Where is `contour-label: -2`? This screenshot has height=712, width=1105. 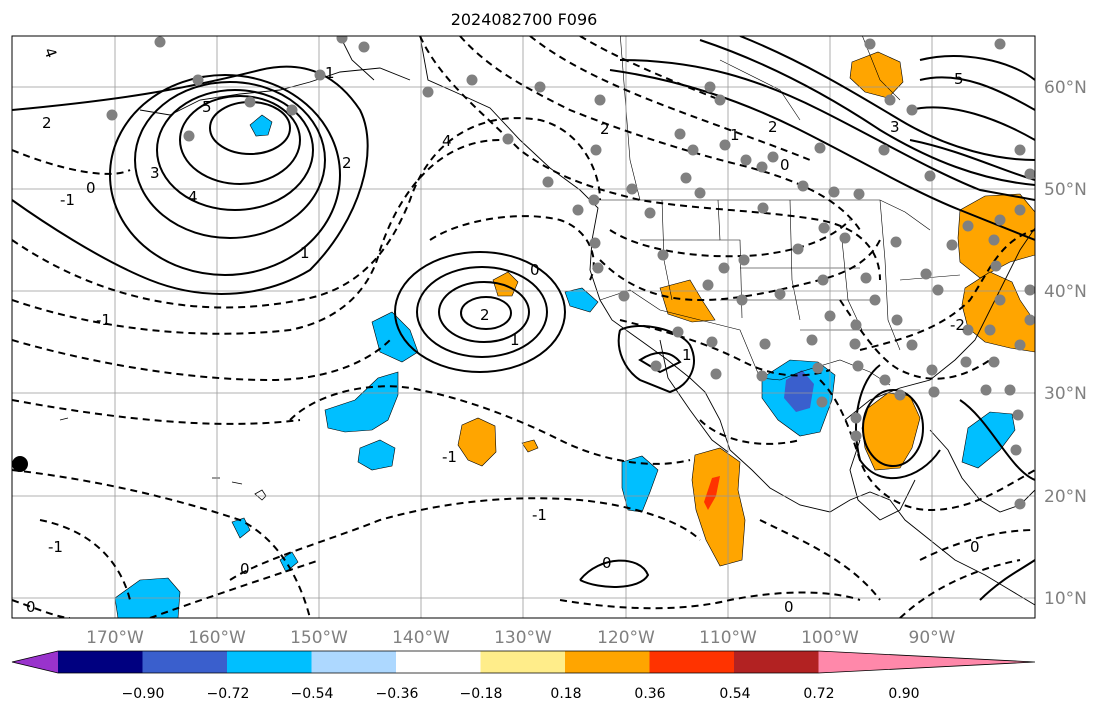 contour-label: -2 is located at coordinates (957, 325).